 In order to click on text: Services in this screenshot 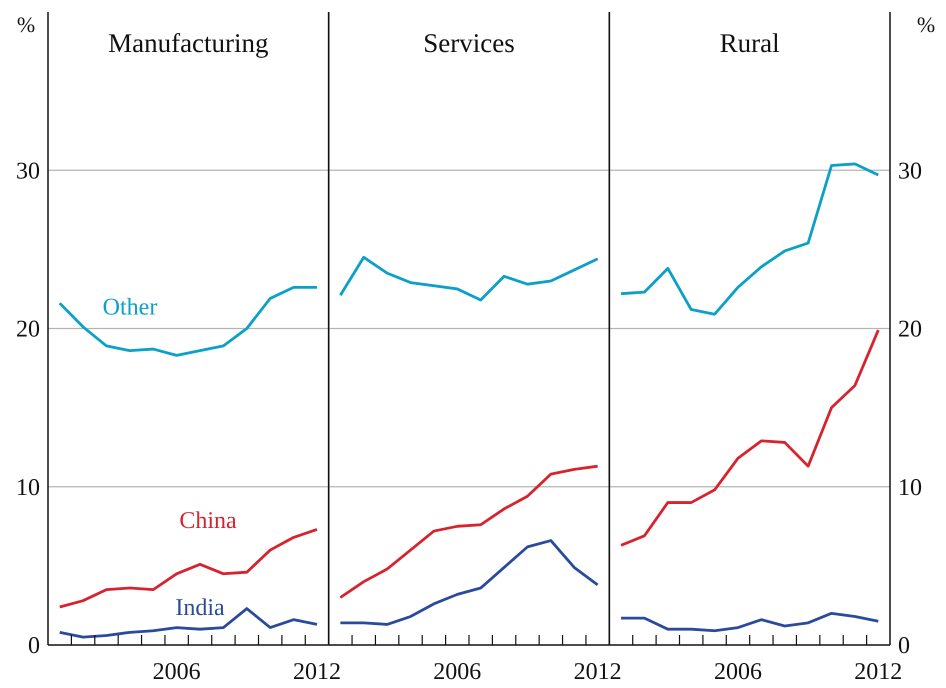, I will do `click(469, 43)`.